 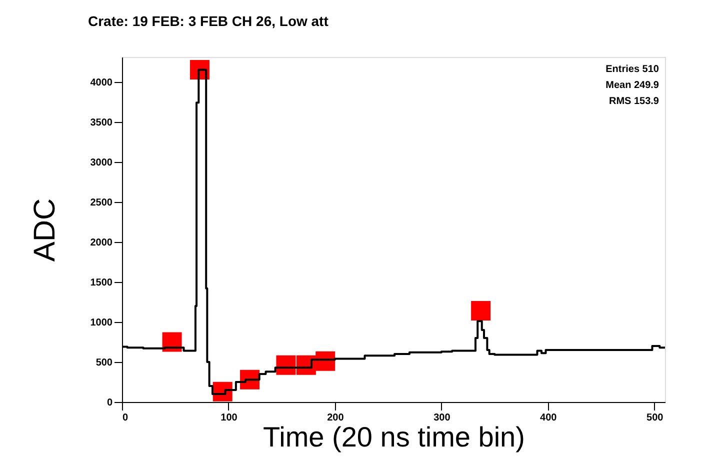 What do you see at coordinates (101, 202) in the screenshot?
I see `y-tick-label: 2500` at bounding box center [101, 202].